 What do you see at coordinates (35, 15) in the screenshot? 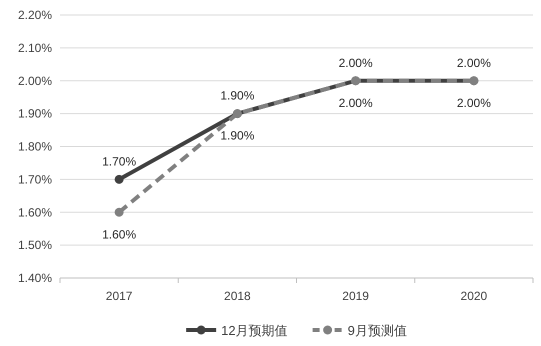
I see `y-tick-label: 2.20%` at bounding box center [35, 15].